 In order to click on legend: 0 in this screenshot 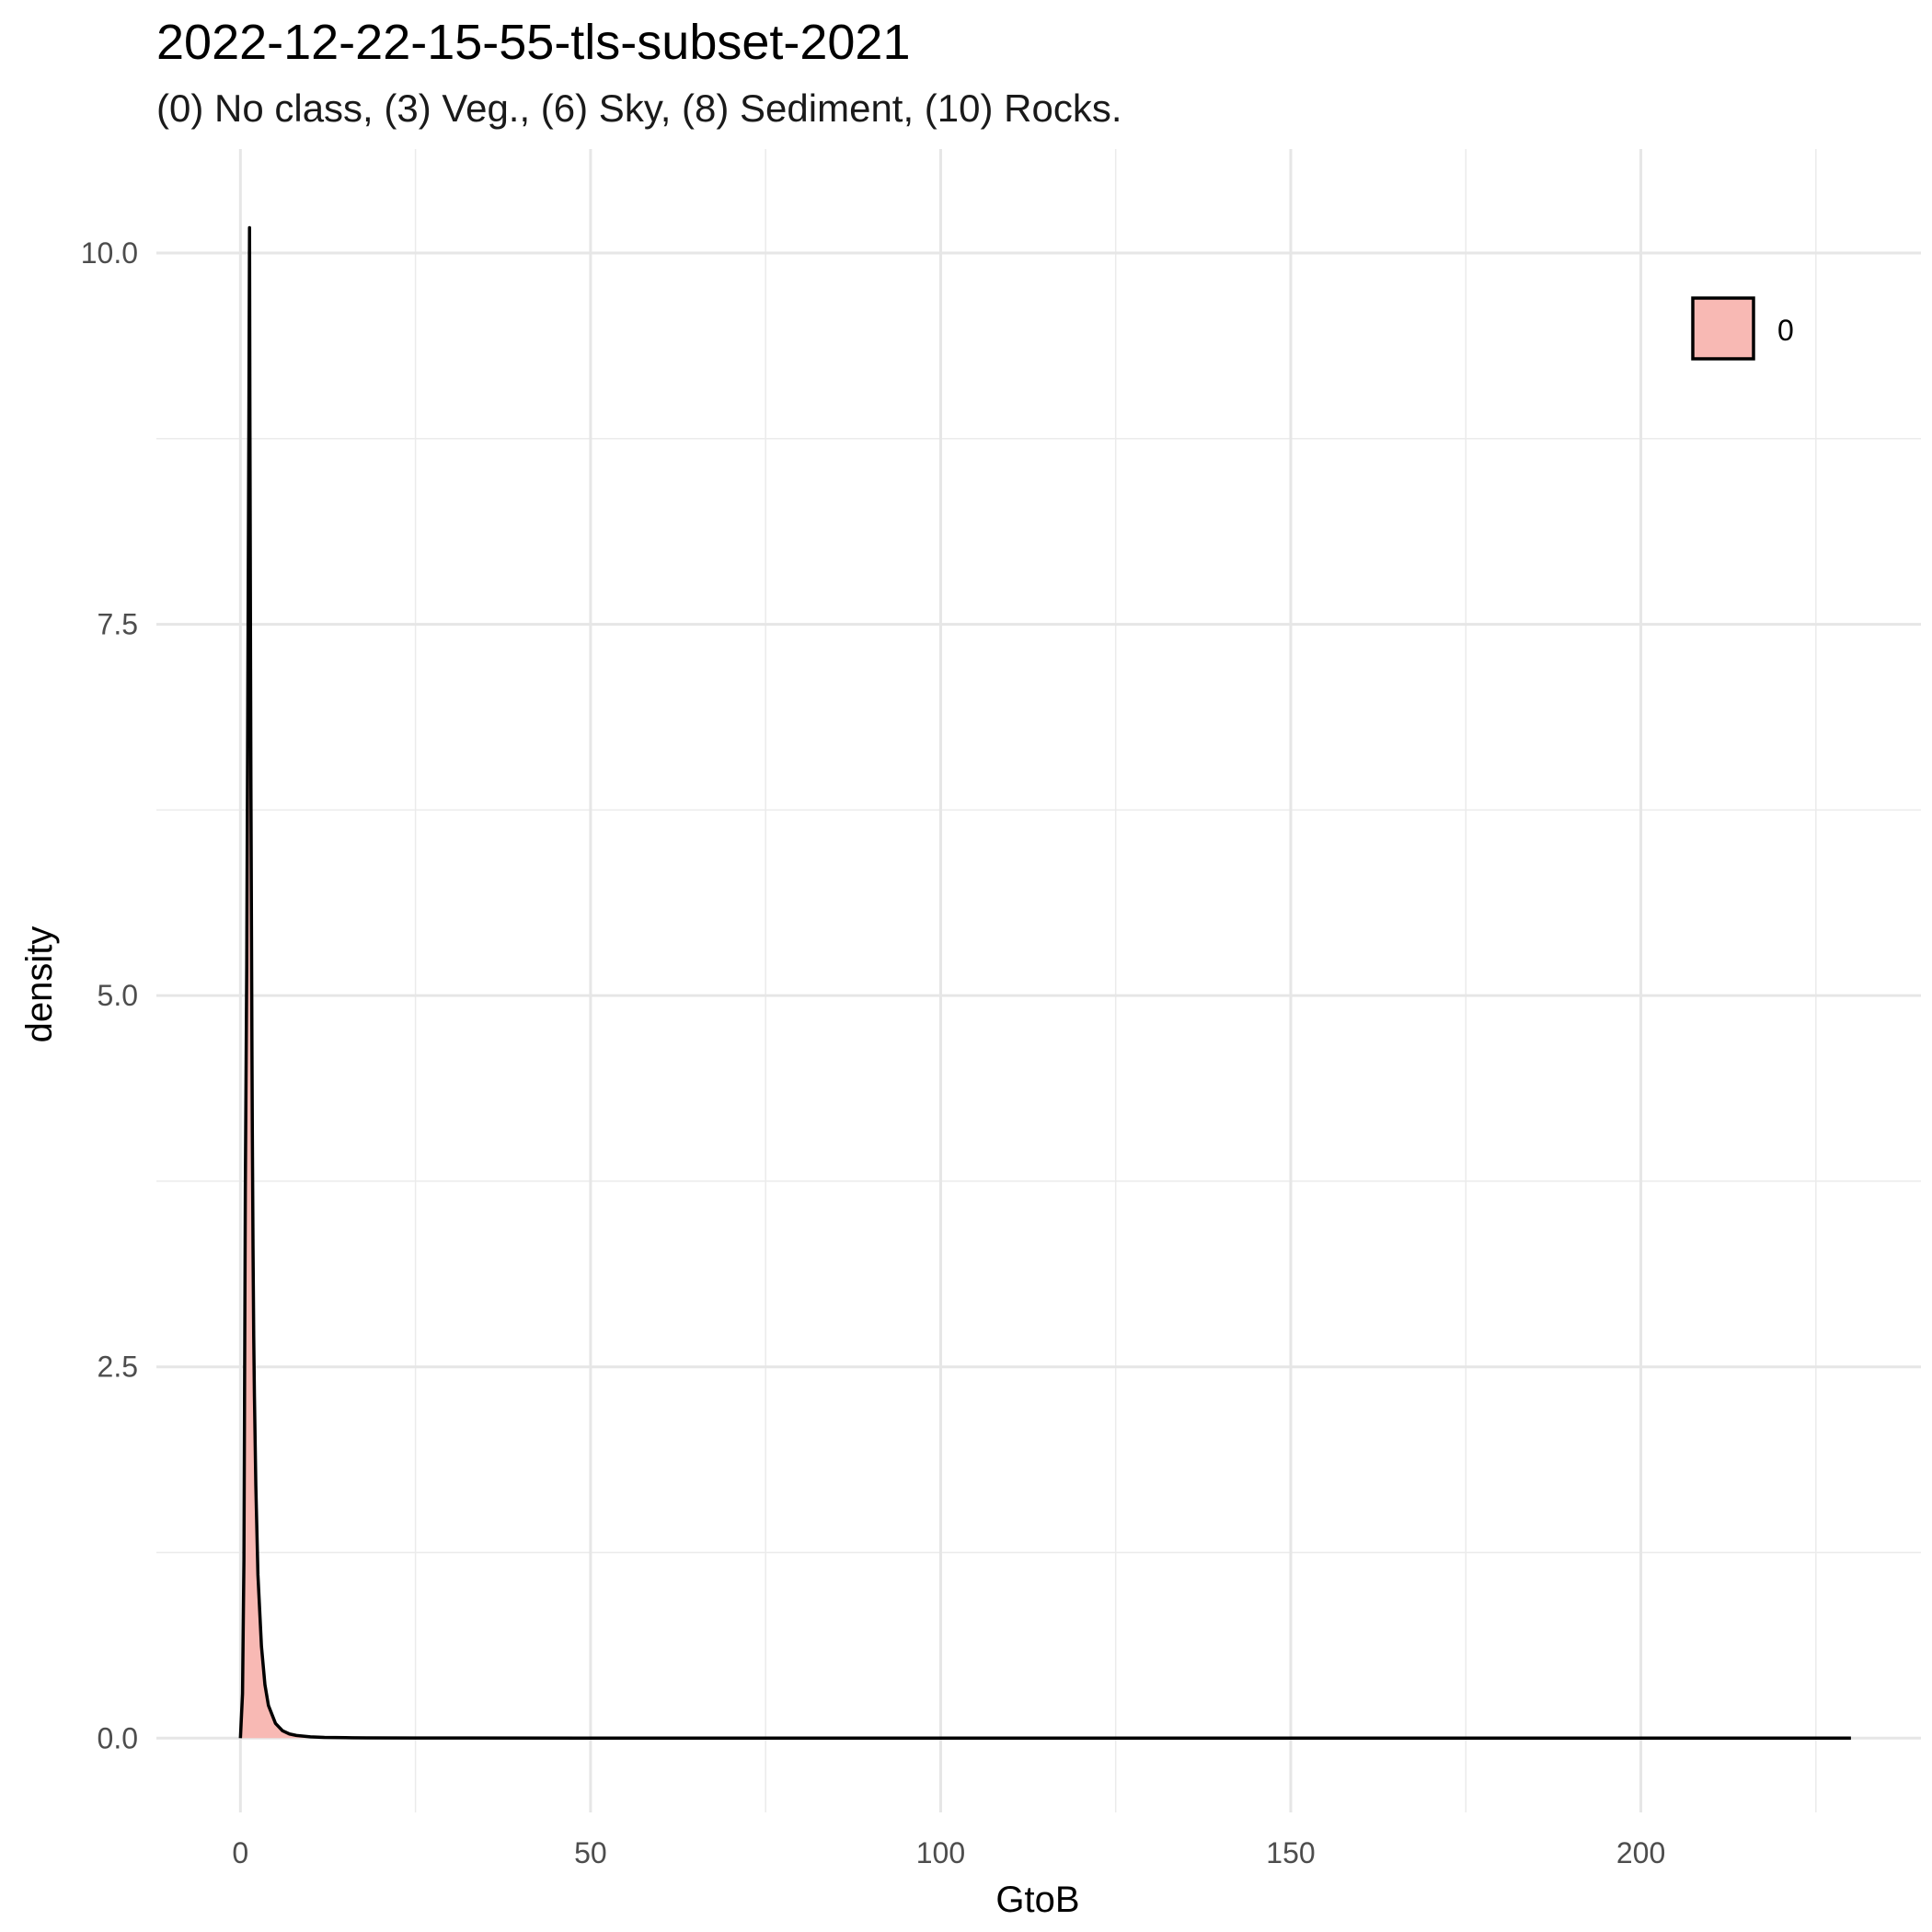, I will do `click(1742, 328)`.